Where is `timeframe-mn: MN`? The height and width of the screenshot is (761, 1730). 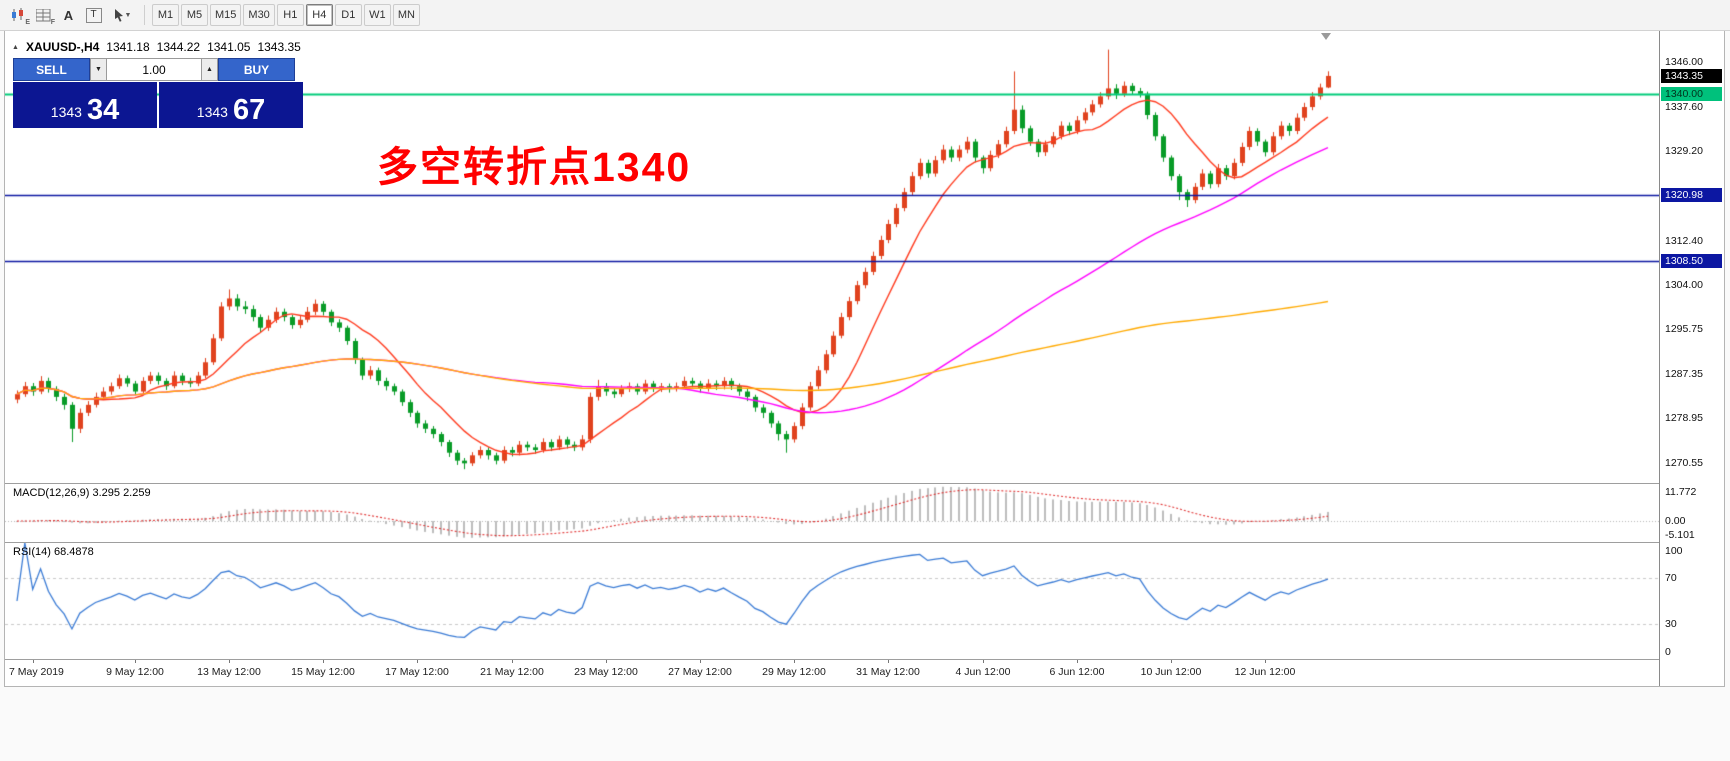 timeframe-mn: MN is located at coordinates (406, 15).